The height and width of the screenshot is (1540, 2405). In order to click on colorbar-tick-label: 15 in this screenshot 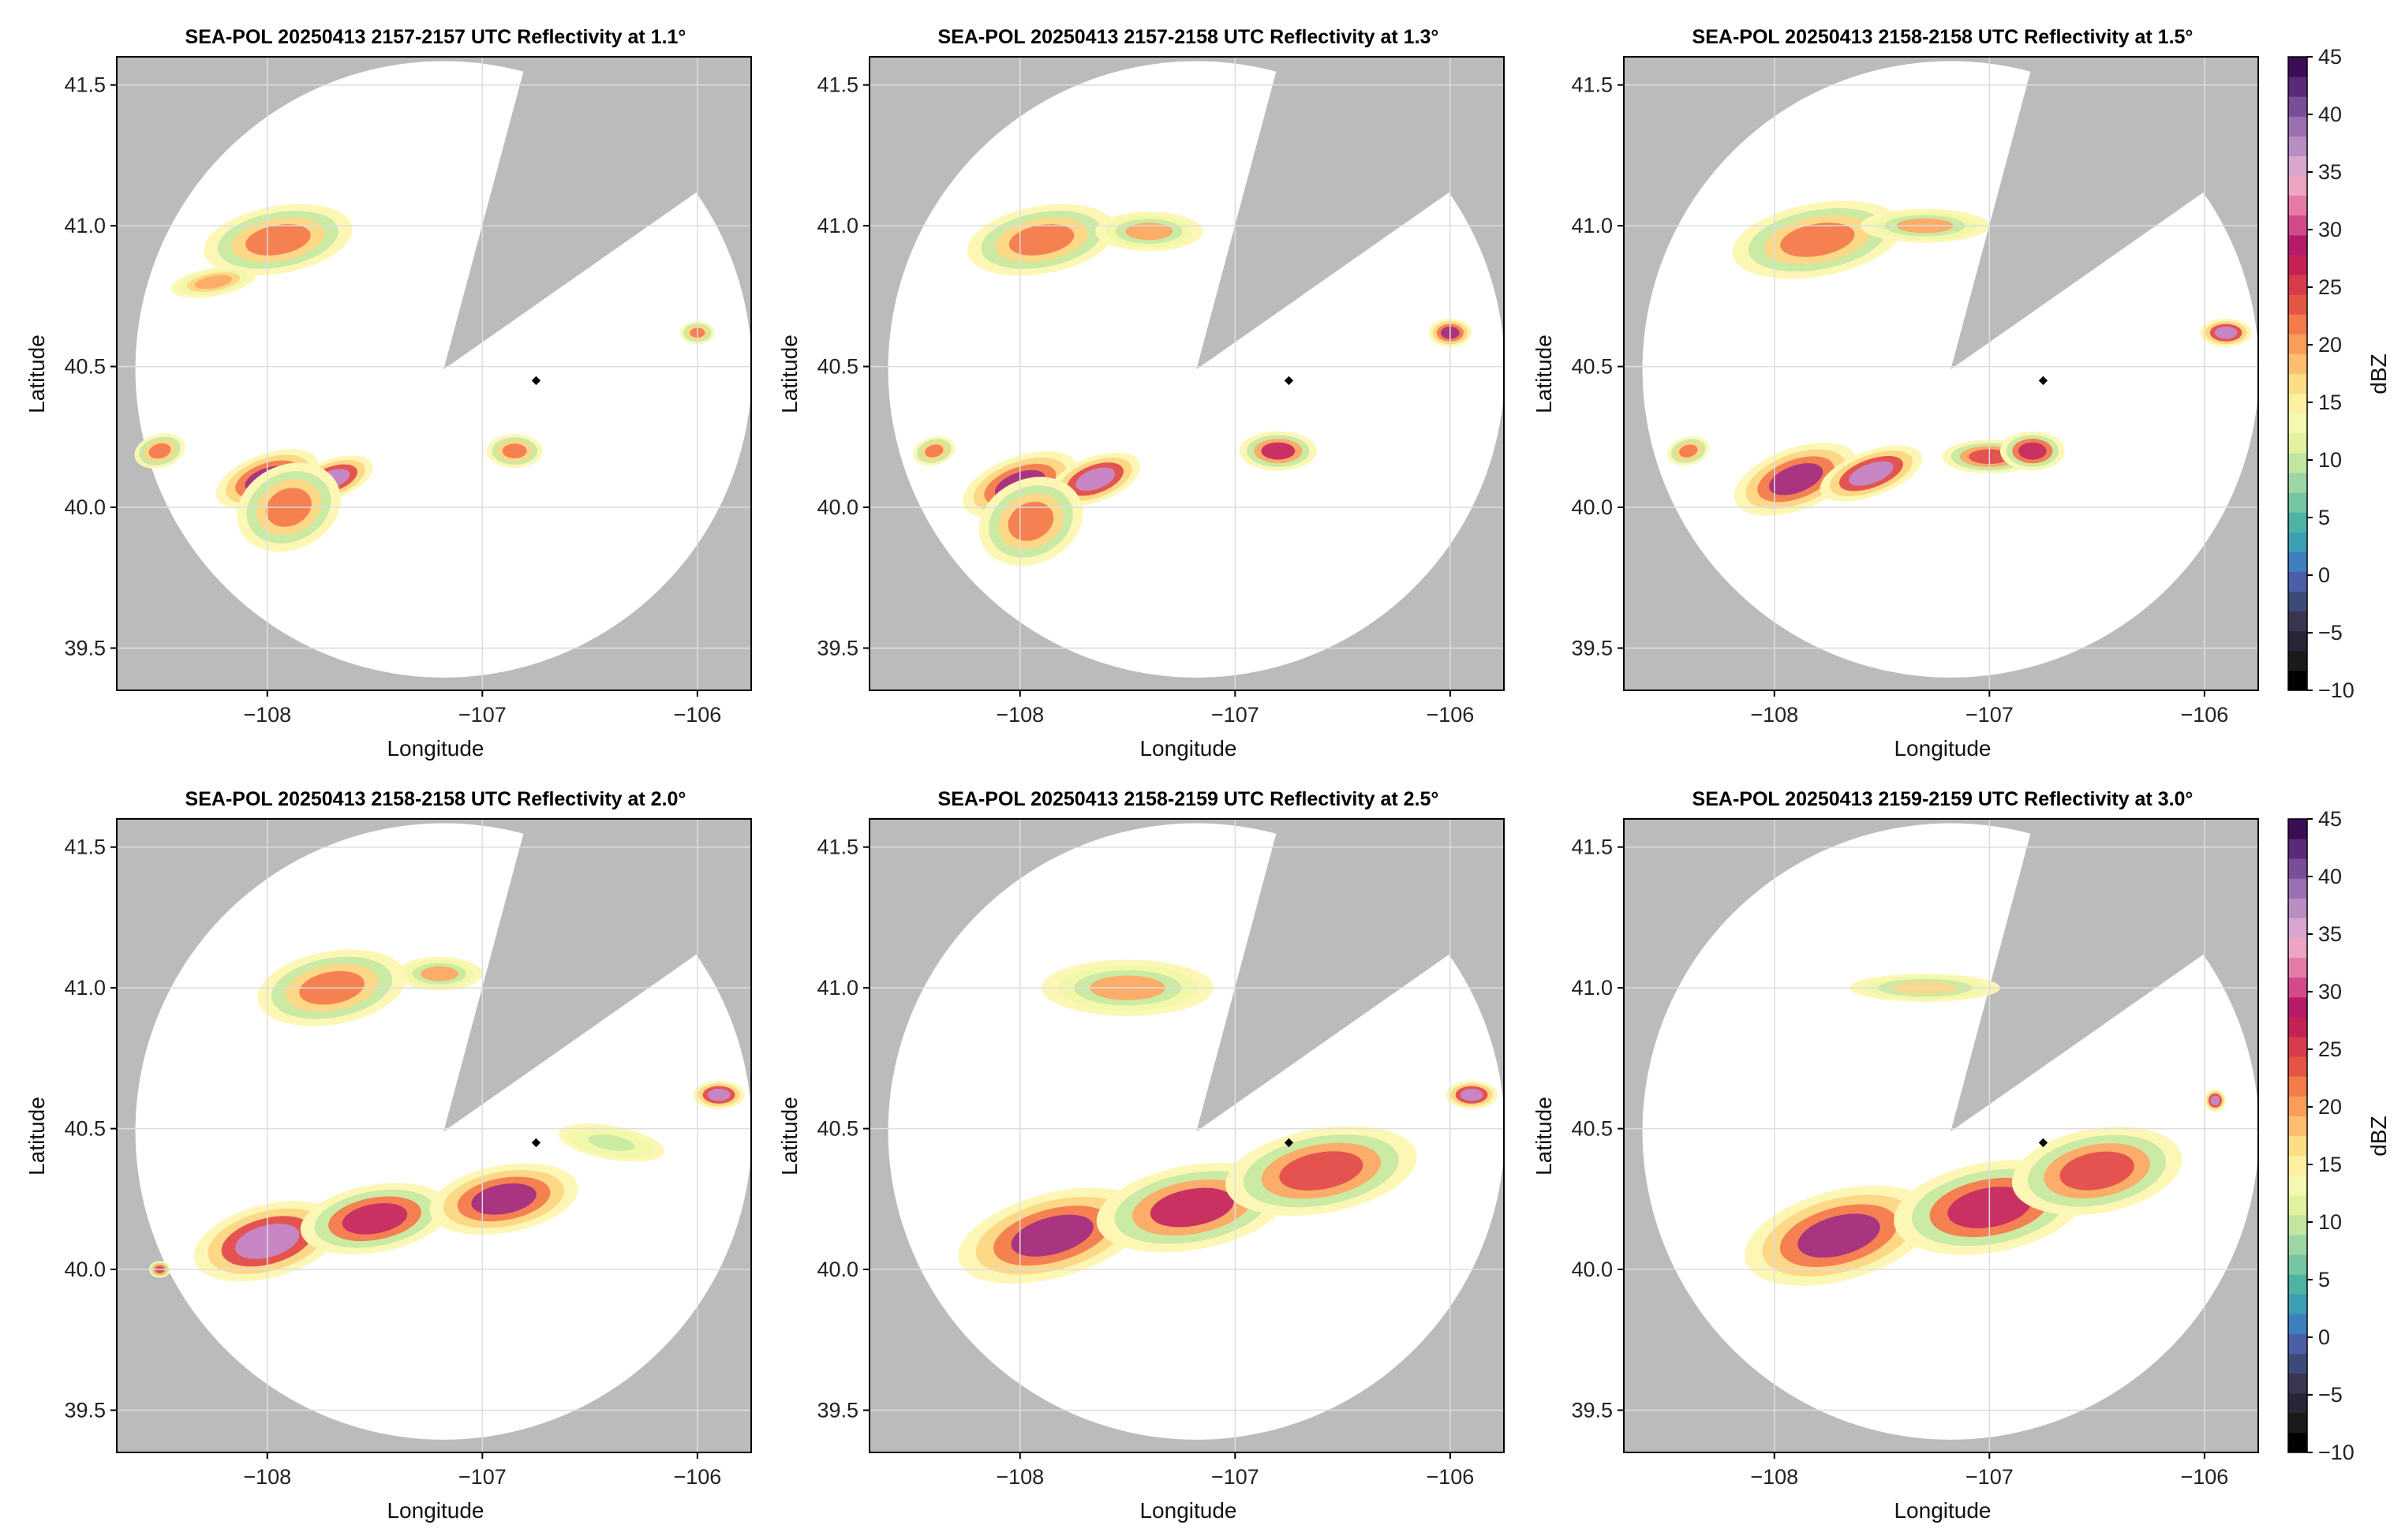, I will do `click(2330, 1164)`.